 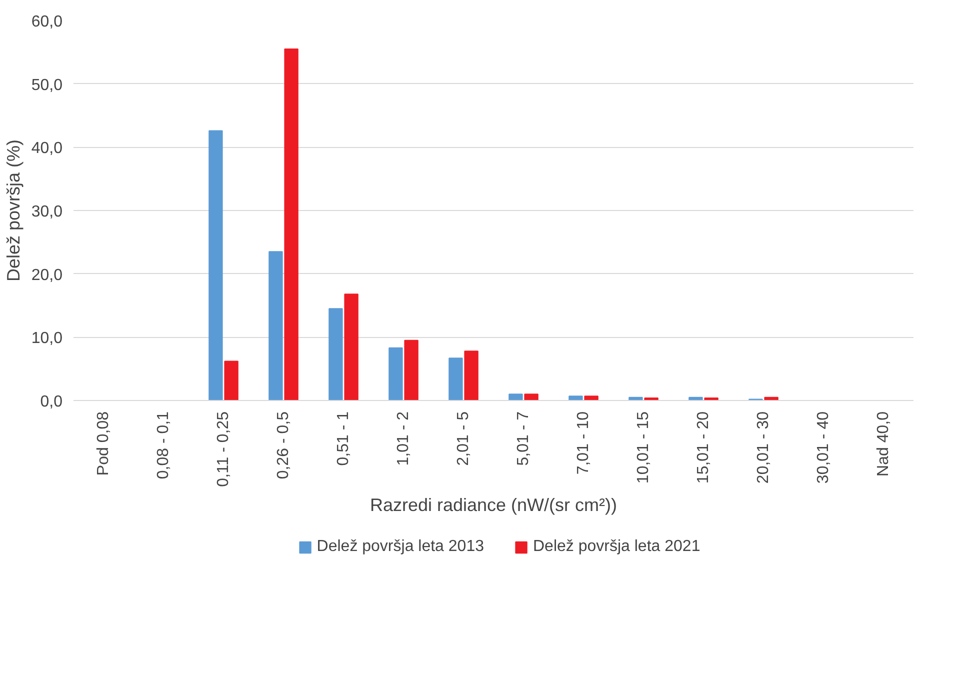 I want to click on x-tick-label: 15,01 - 20, so click(x=703, y=447).